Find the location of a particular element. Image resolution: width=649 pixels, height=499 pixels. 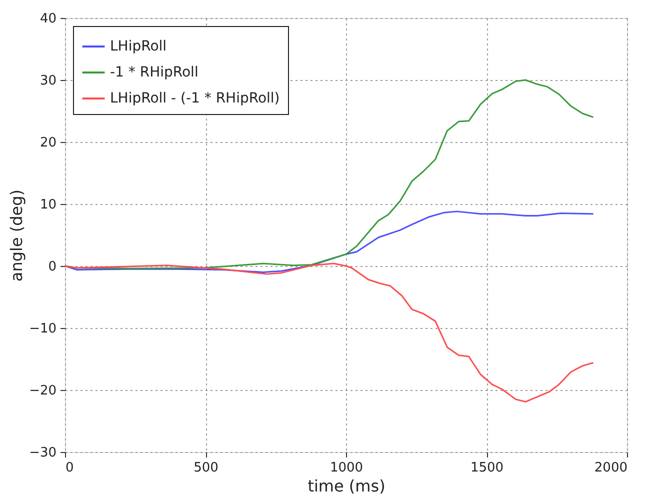

y-tick-label: 0 is located at coordinates (52, 267).